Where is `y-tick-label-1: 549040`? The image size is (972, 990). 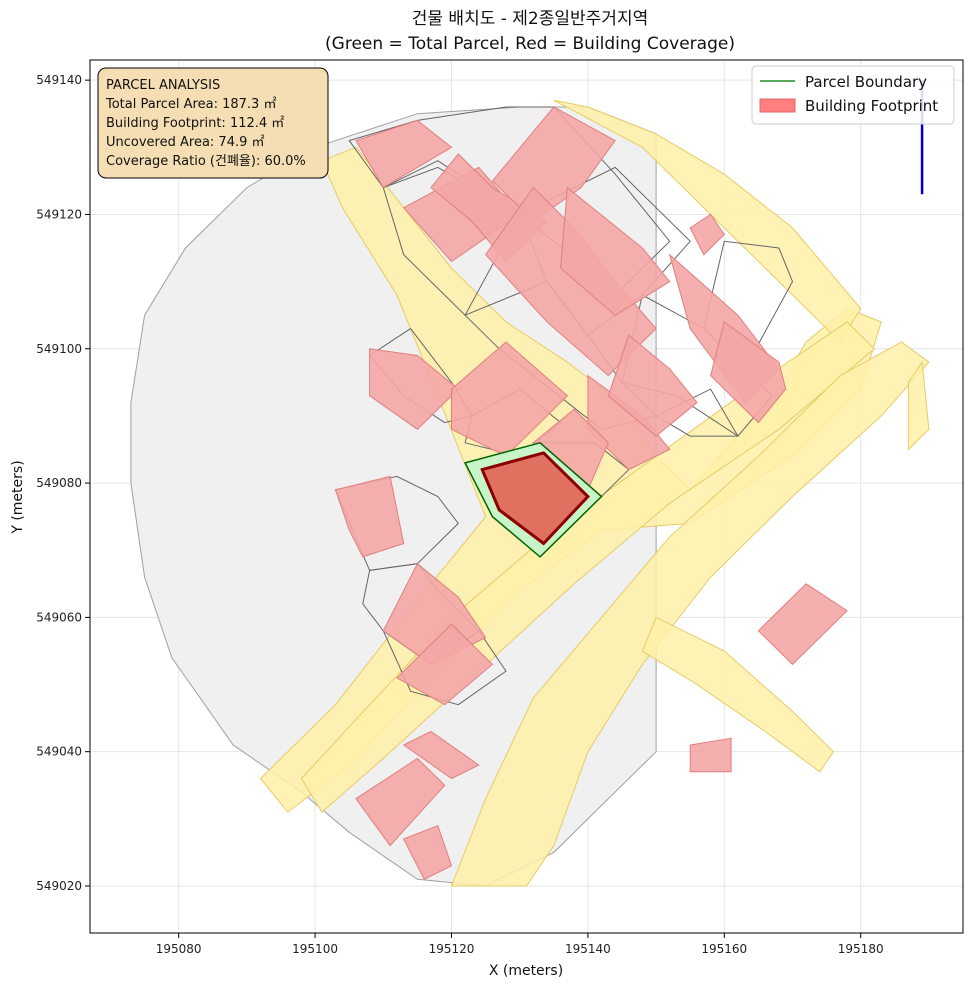
y-tick-label-1: 549040 is located at coordinates (59, 752).